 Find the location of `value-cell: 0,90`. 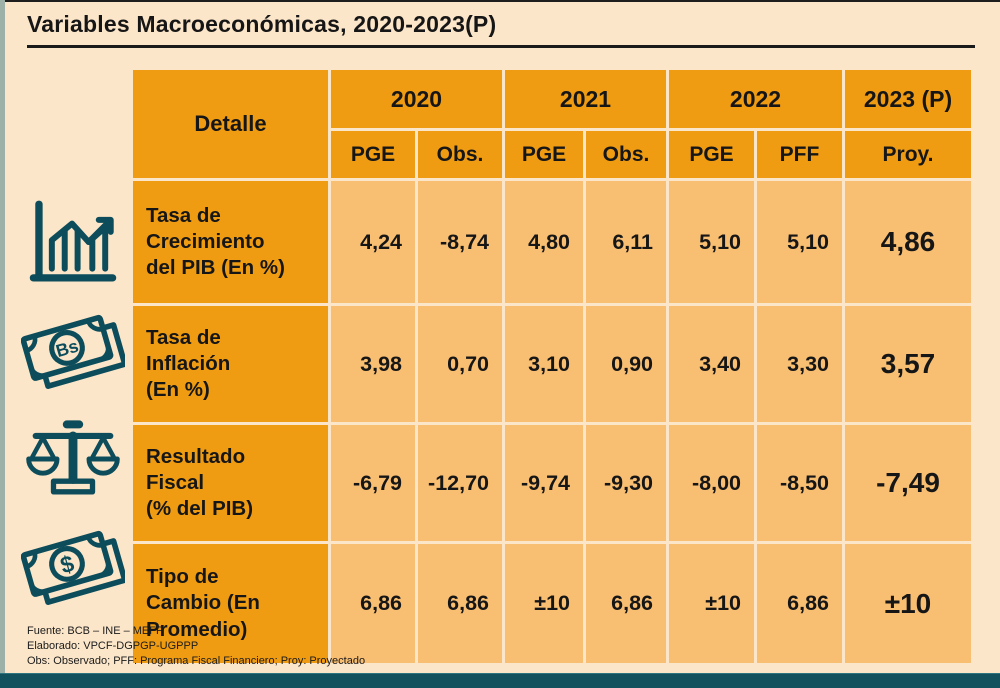

value-cell: 0,90 is located at coordinates (626, 364).